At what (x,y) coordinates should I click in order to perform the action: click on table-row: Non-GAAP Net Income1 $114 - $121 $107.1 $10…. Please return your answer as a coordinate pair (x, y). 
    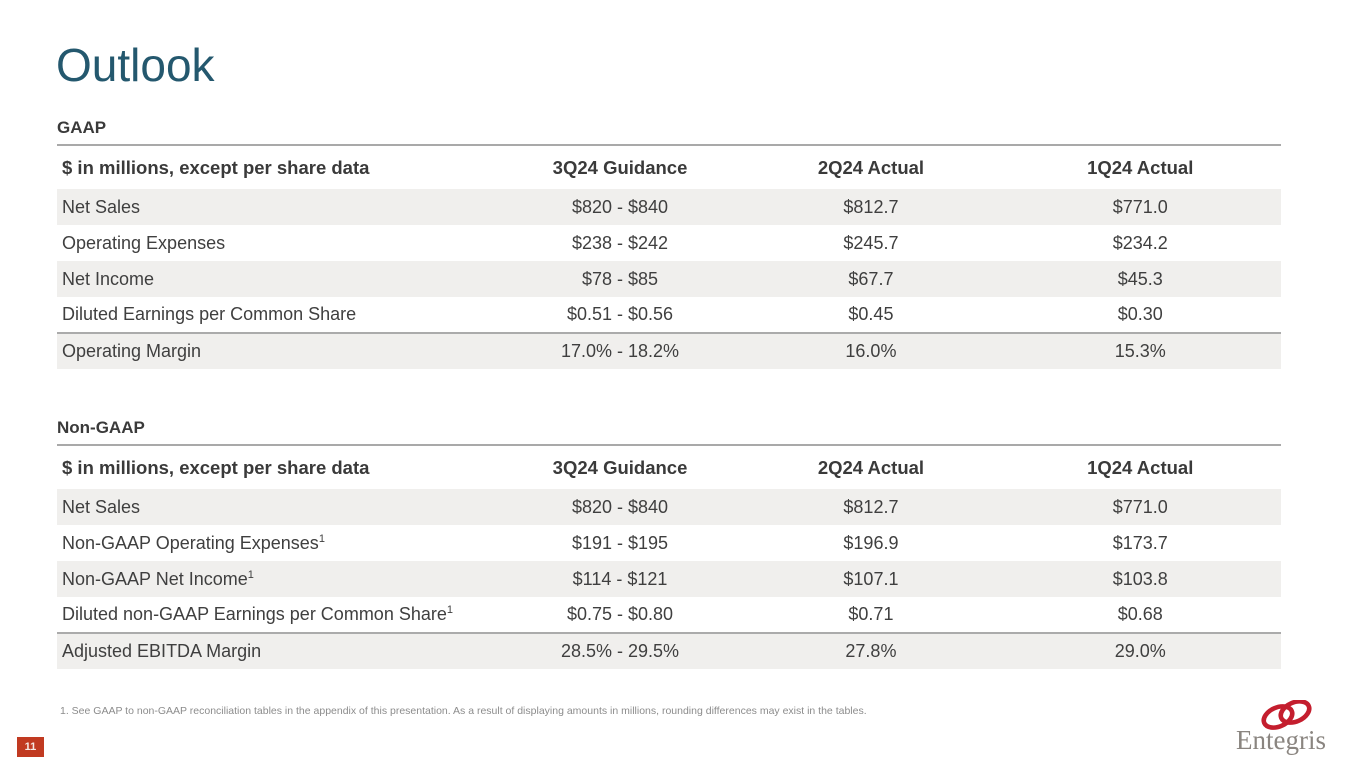
    Looking at the image, I should click on (669, 579).